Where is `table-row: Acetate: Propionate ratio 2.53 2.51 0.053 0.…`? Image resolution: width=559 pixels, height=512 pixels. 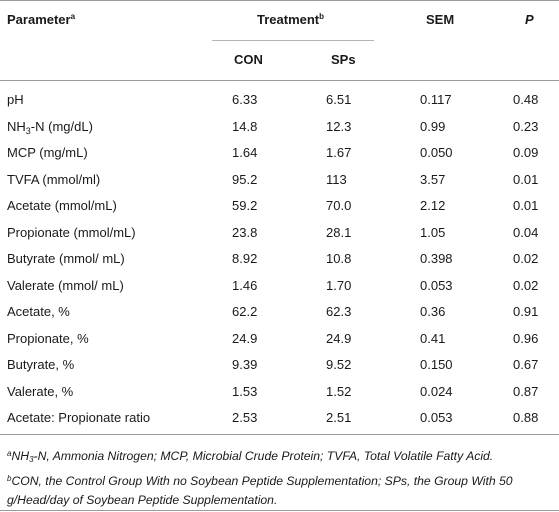 table-row: Acetate: Propionate ratio 2.53 2.51 0.053 0.… is located at coordinates (279, 418).